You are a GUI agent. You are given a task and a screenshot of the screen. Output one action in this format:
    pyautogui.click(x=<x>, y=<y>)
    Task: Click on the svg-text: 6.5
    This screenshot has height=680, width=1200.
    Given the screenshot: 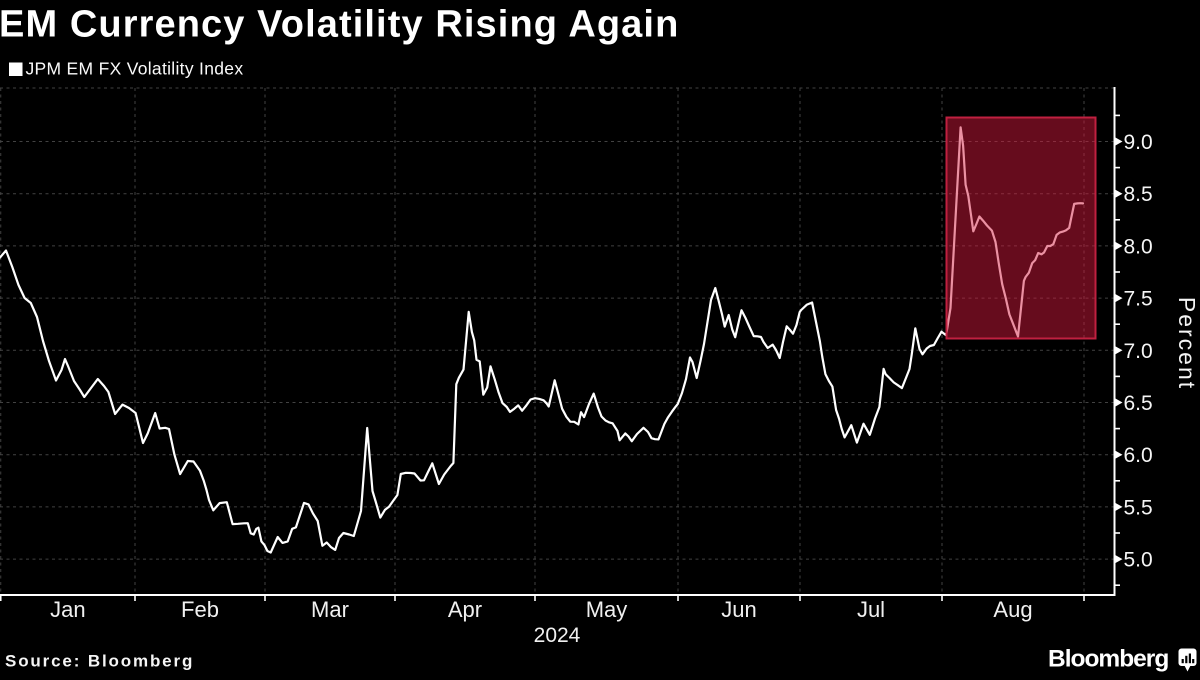 What is the action you would take?
    pyautogui.click(x=1138, y=403)
    